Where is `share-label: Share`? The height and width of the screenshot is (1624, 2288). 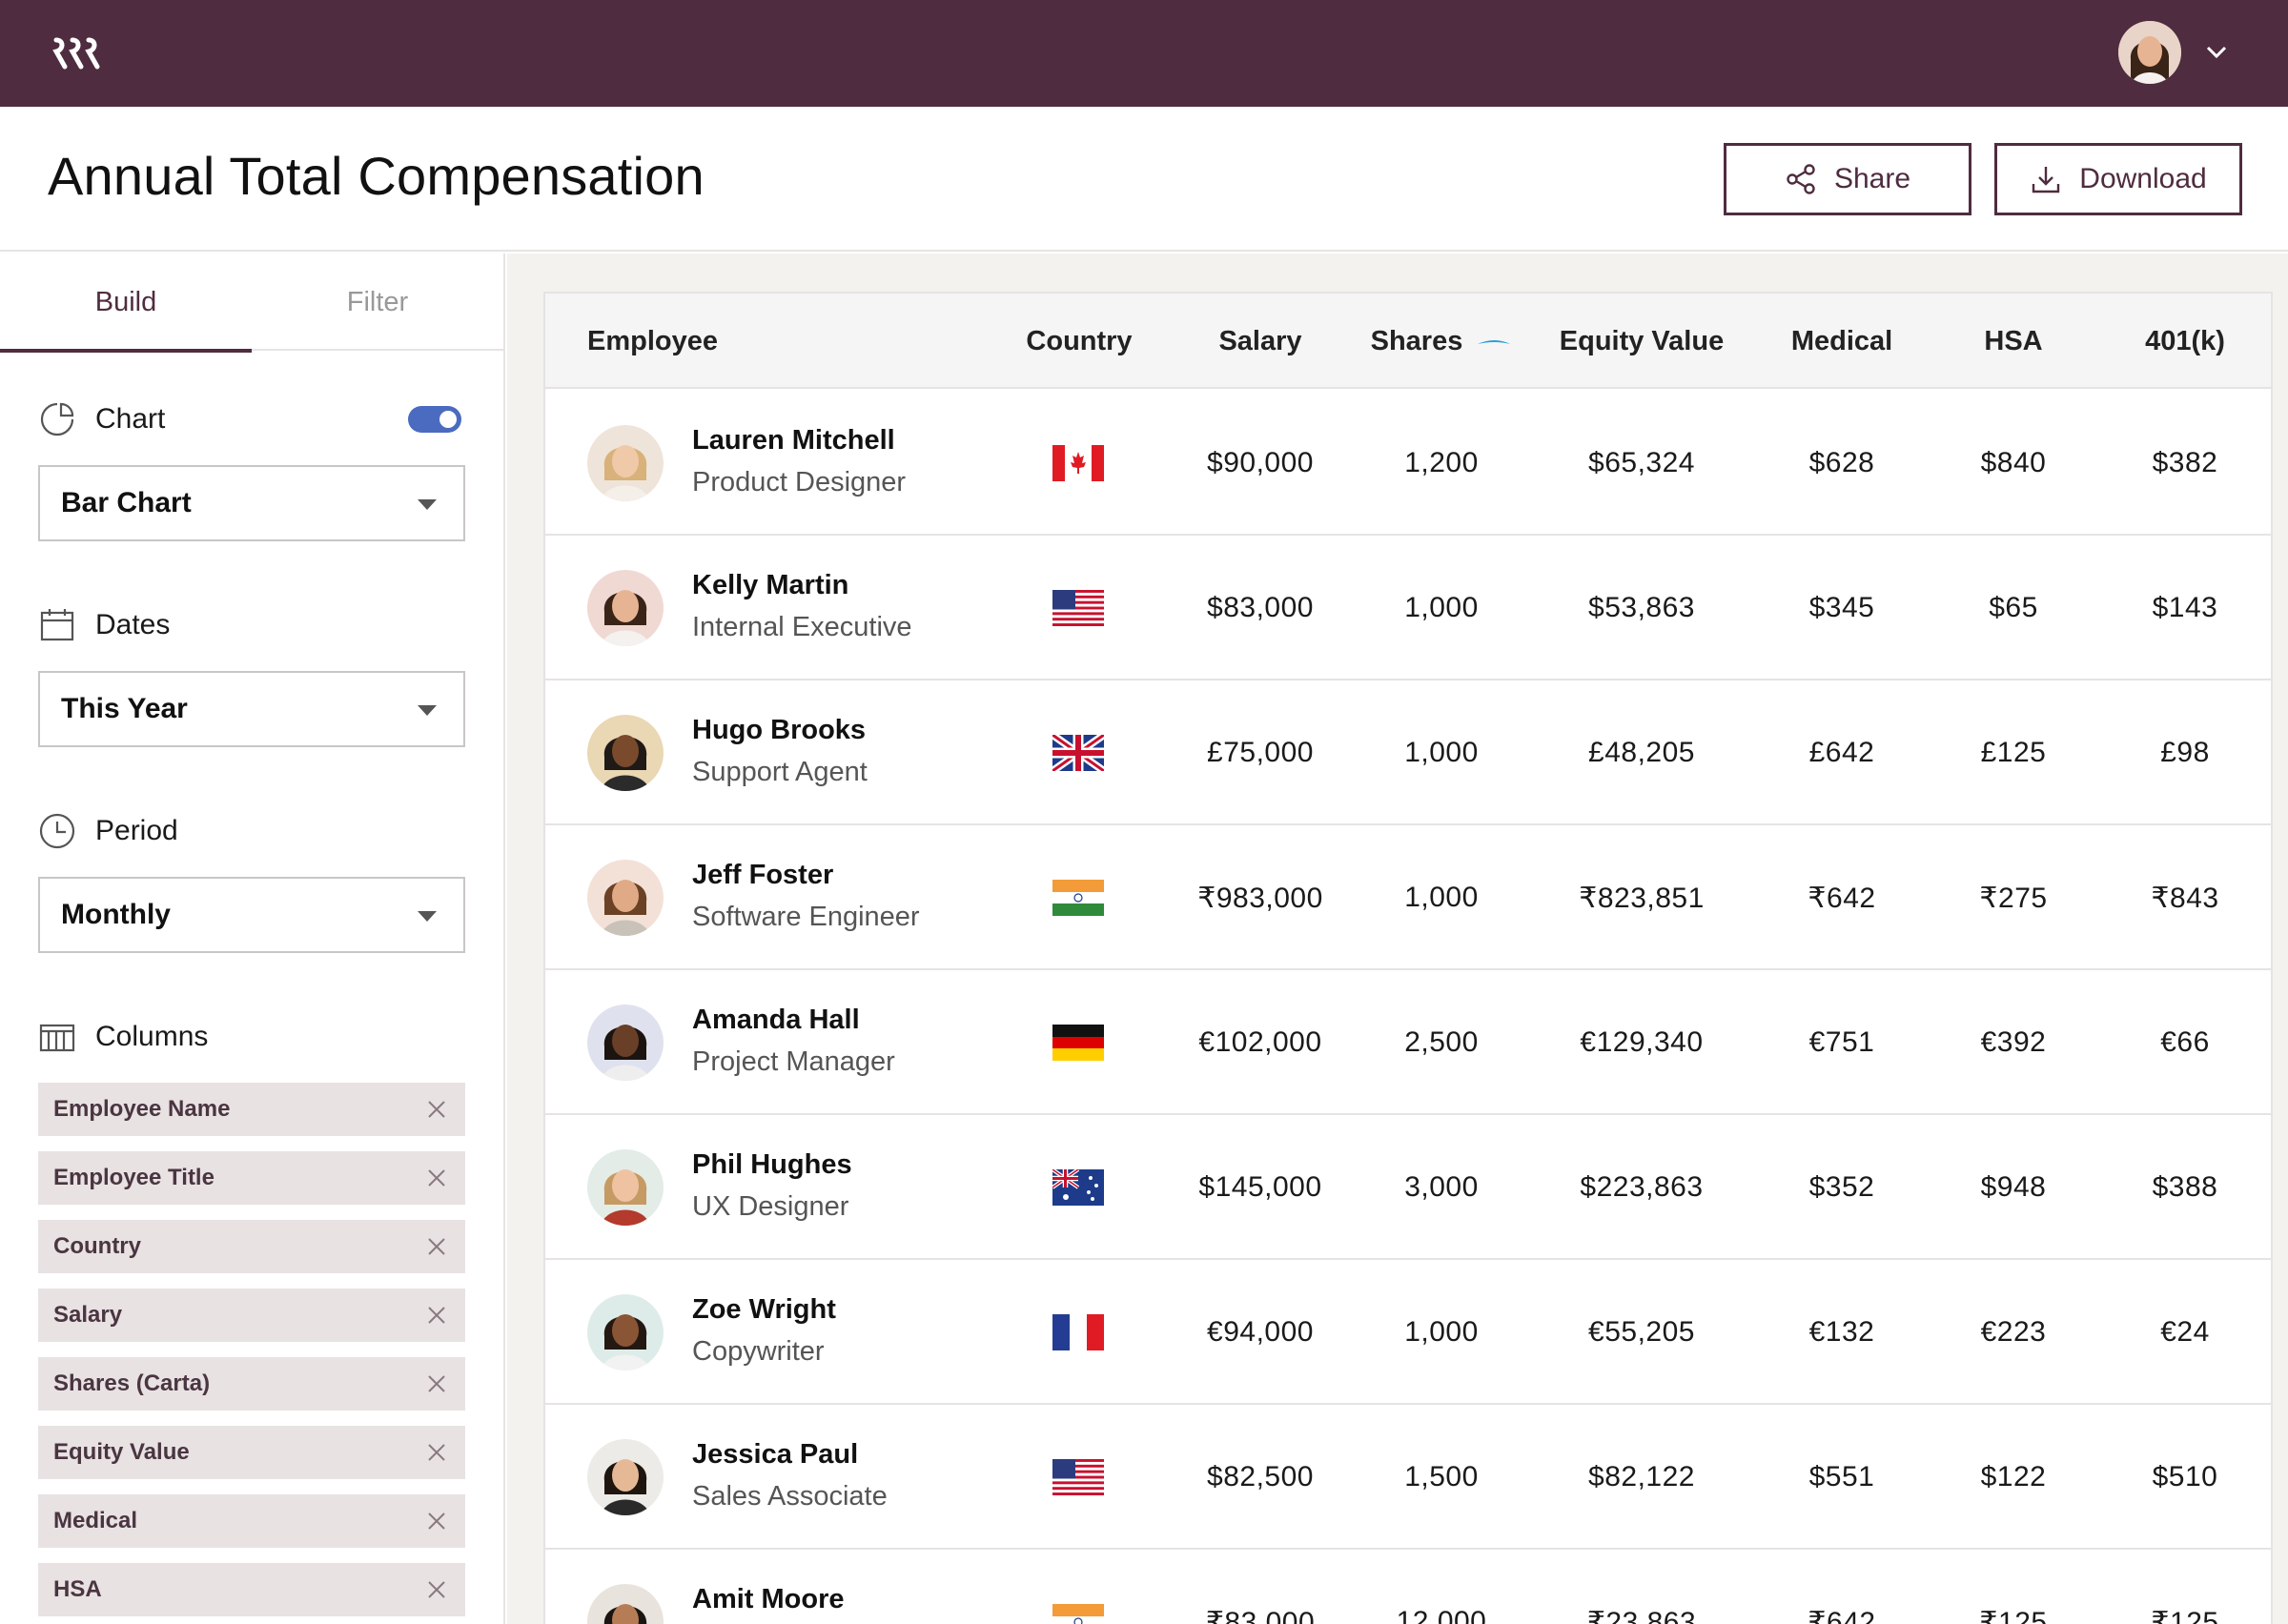 share-label: Share is located at coordinates (1872, 178).